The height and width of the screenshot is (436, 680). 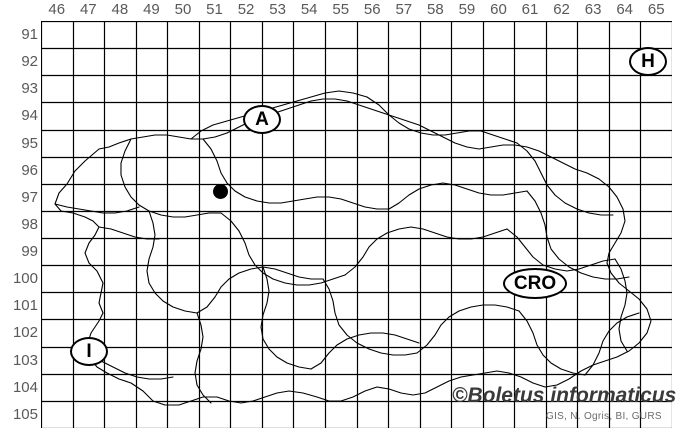 What do you see at coordinates (120, 9) in the screenshot?
I see `grid-col-label-48: 48` at bounding box center [120, 9].